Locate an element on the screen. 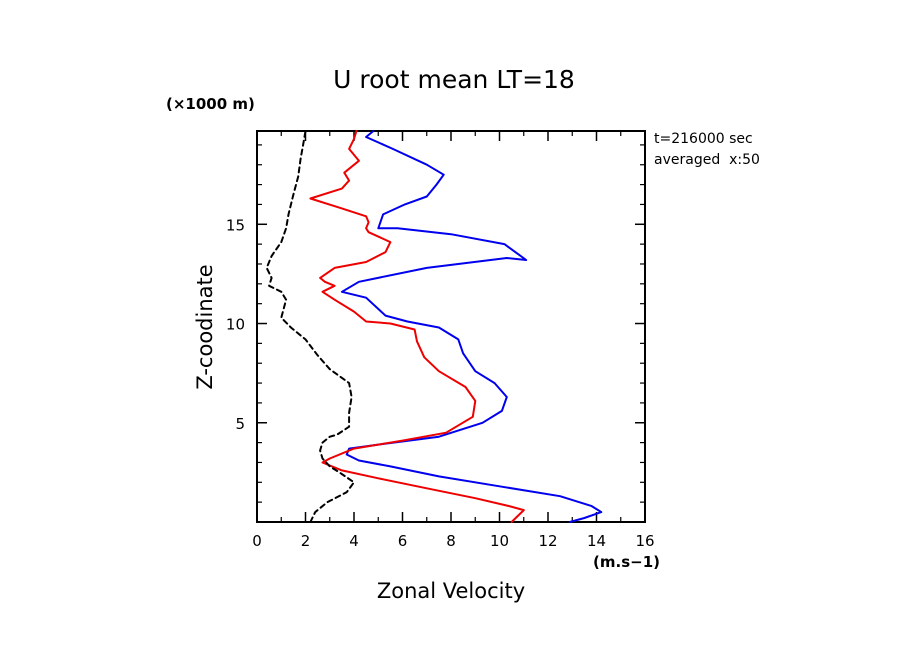 This screenshot has height=654, width=904. x-tick-label: 8 is located at coordinates (451, 541).